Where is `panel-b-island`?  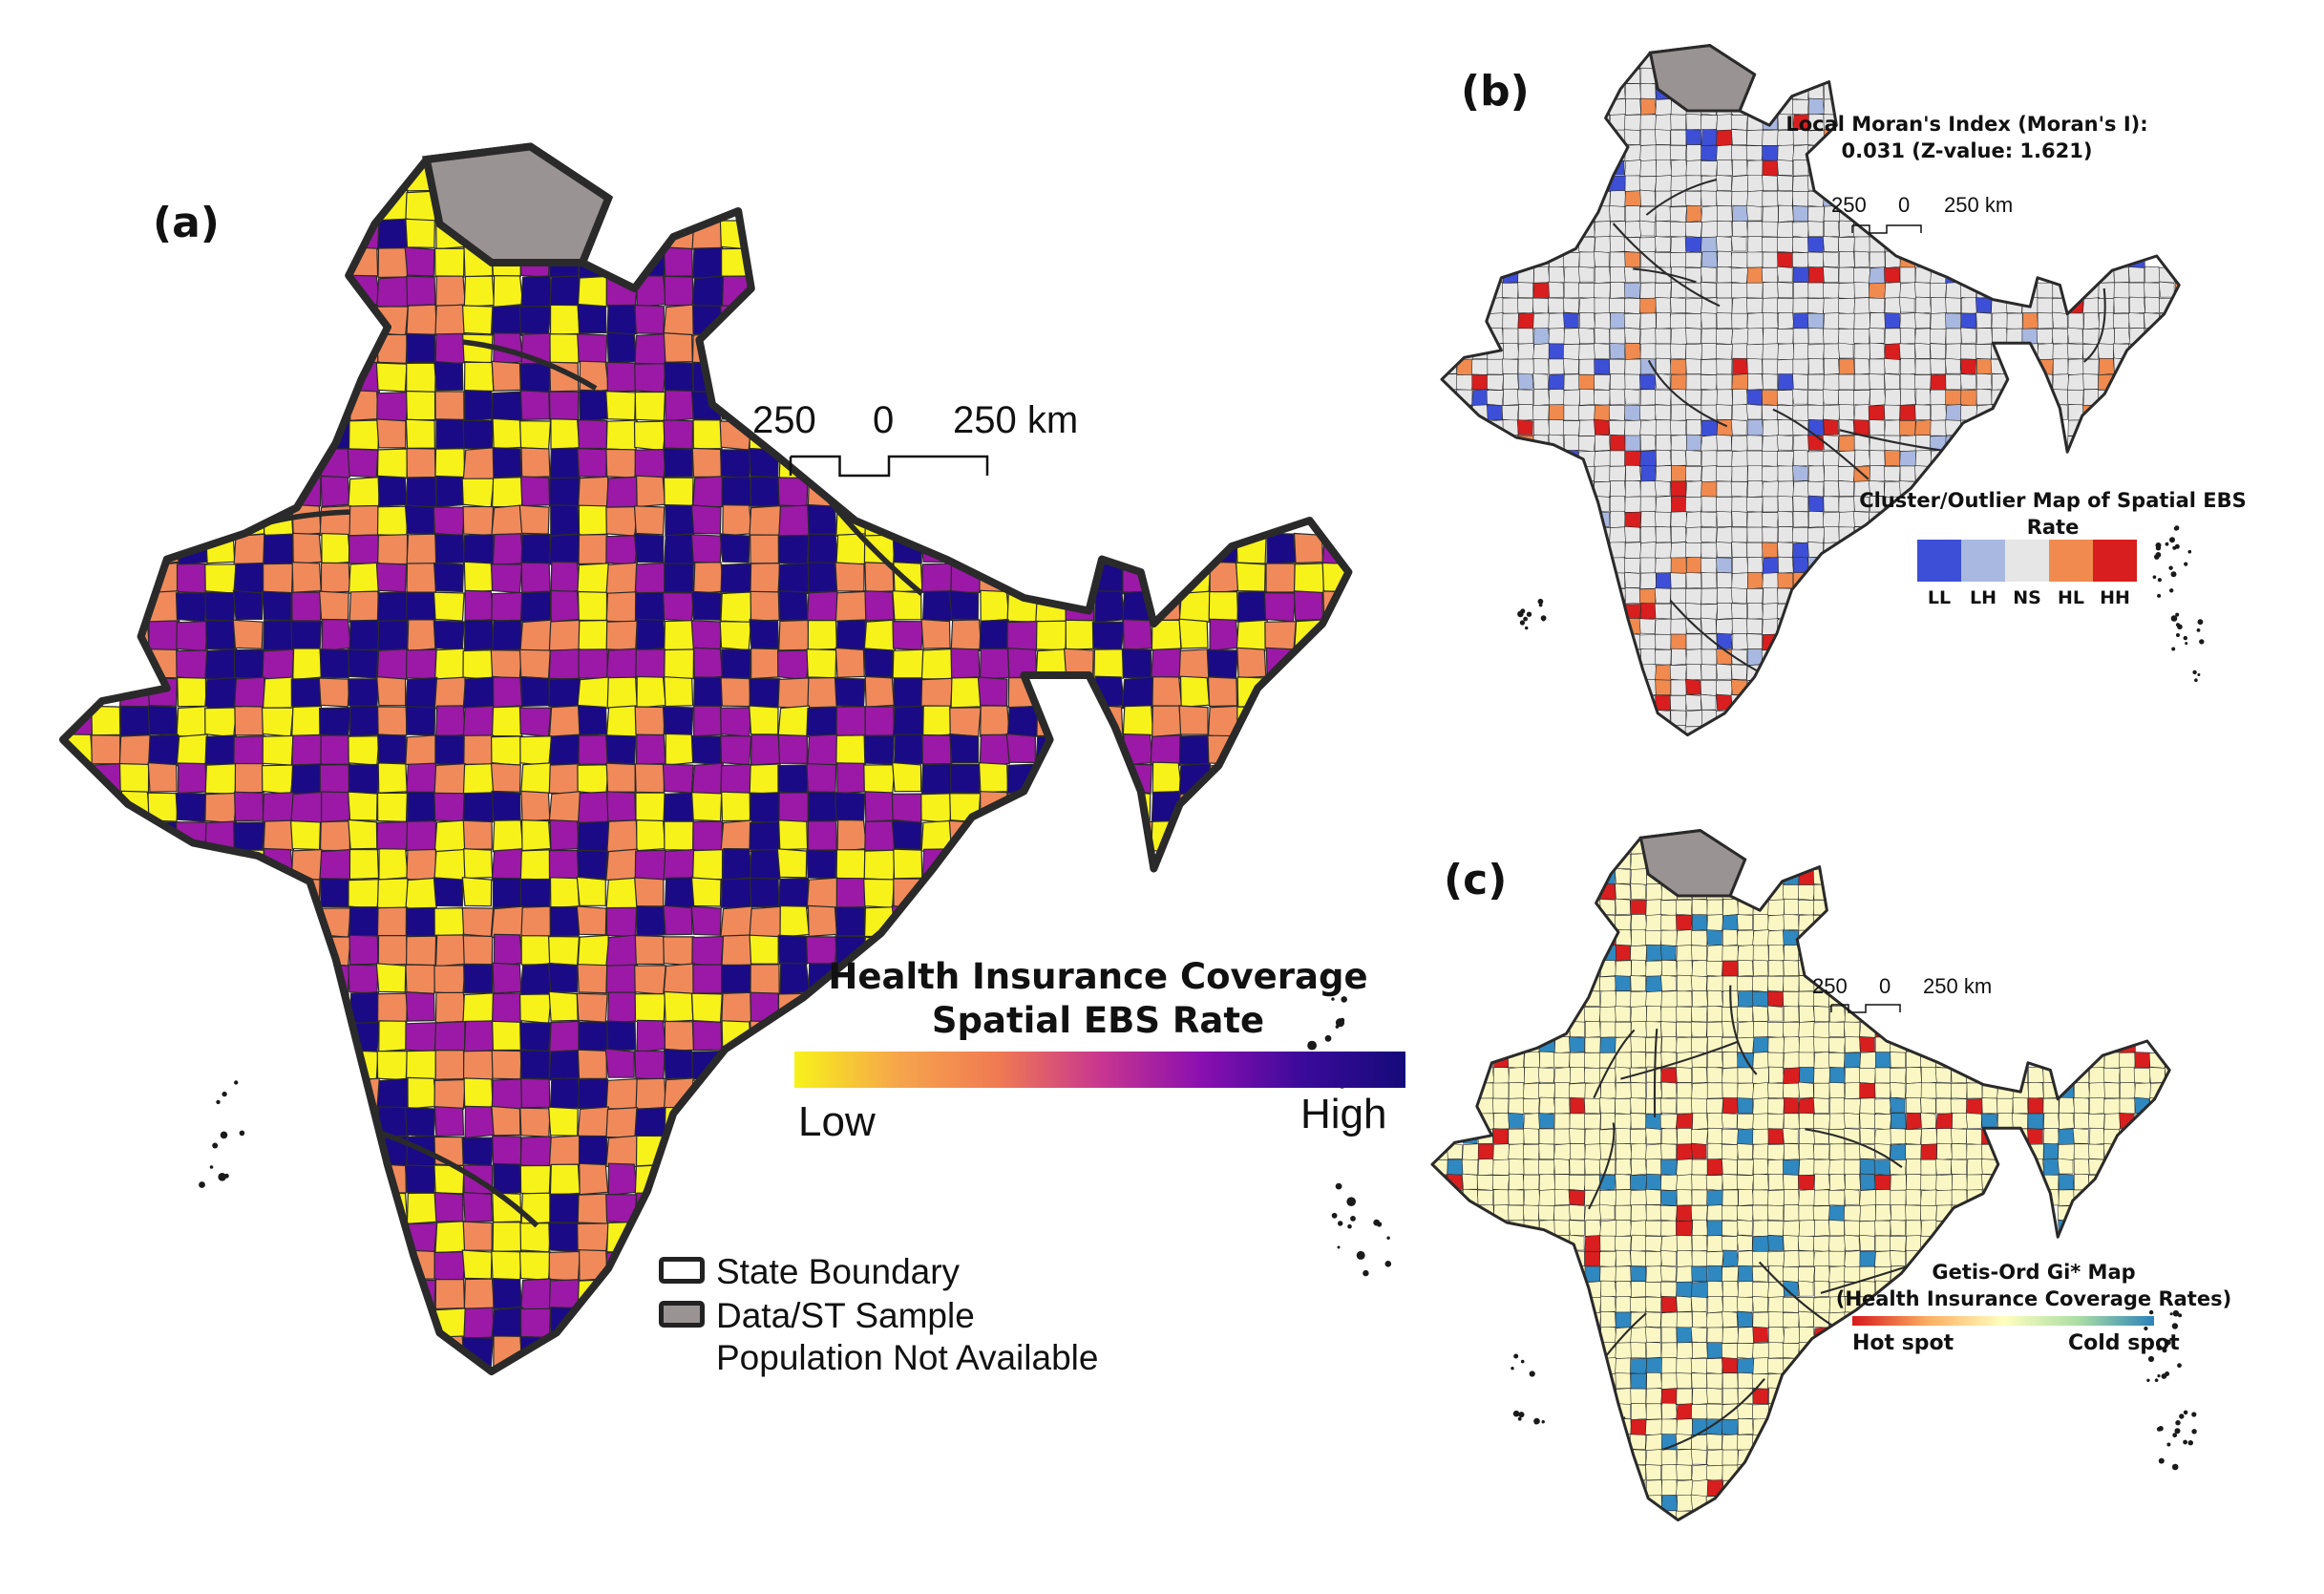
panel-b-island is located at coordinates (2174, 547).